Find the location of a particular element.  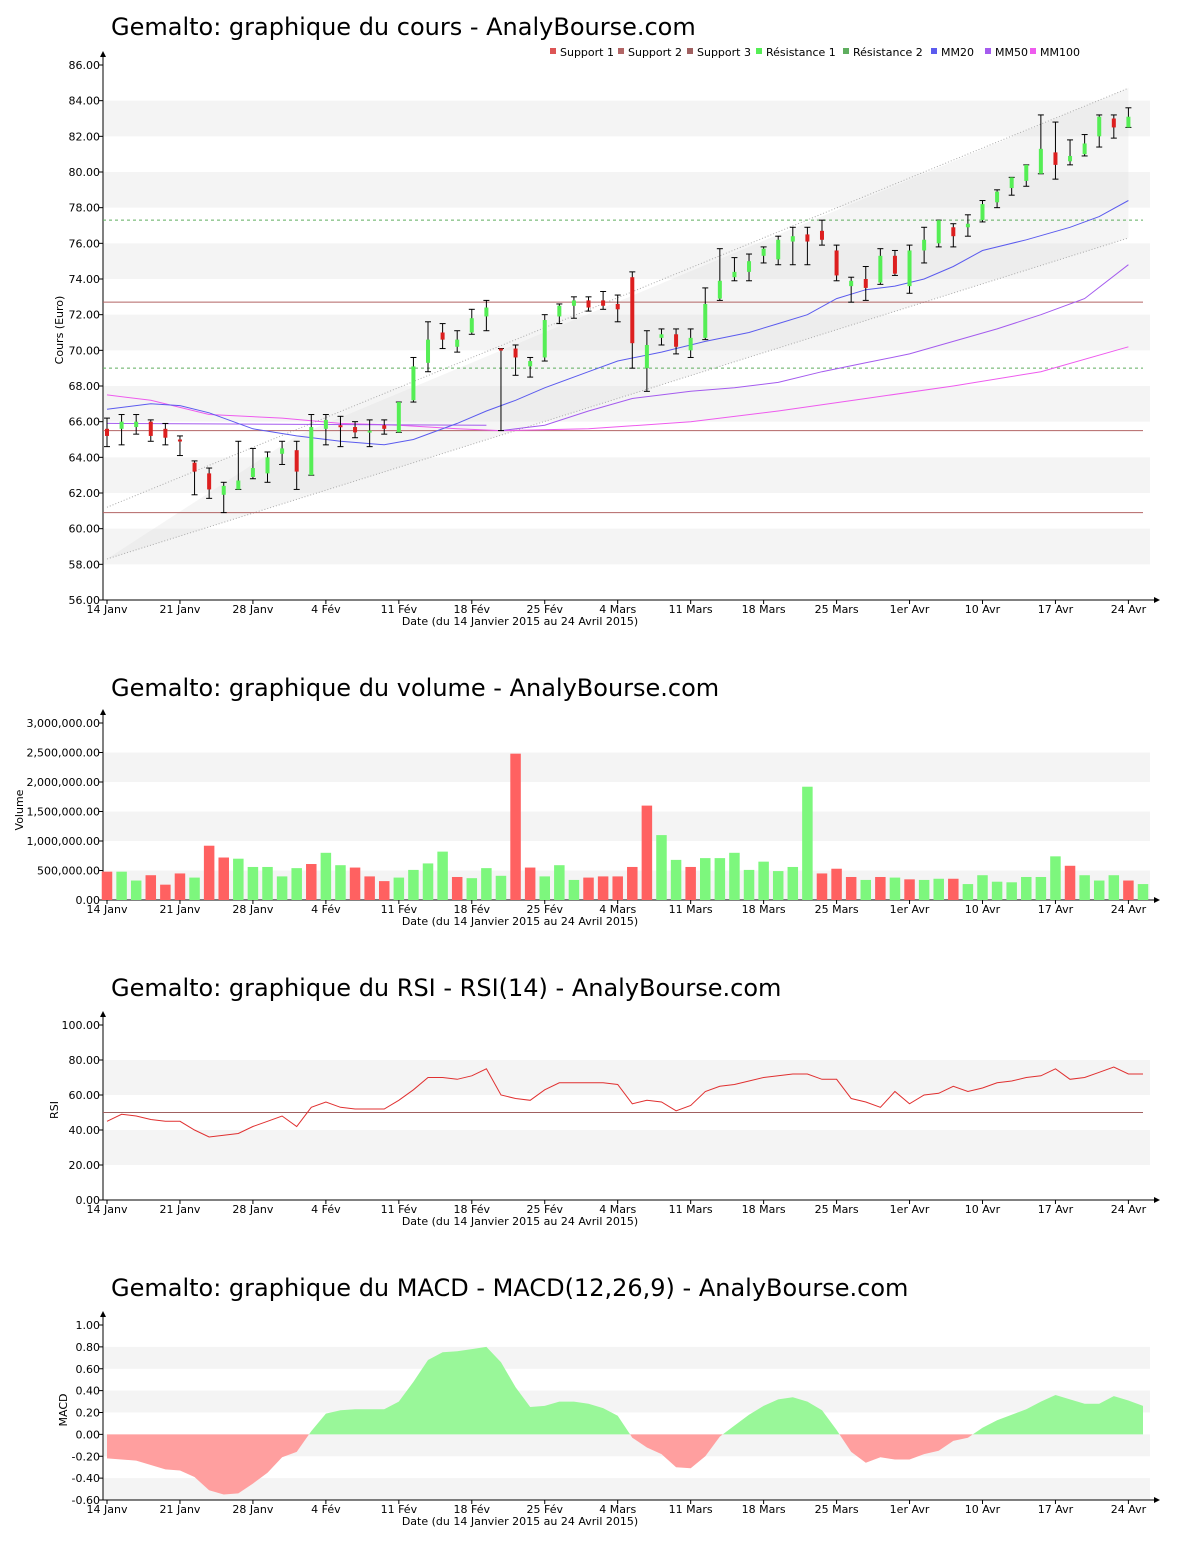

rsi-x-tick-label: 10 Avr is located at coordinates (983, 1209).